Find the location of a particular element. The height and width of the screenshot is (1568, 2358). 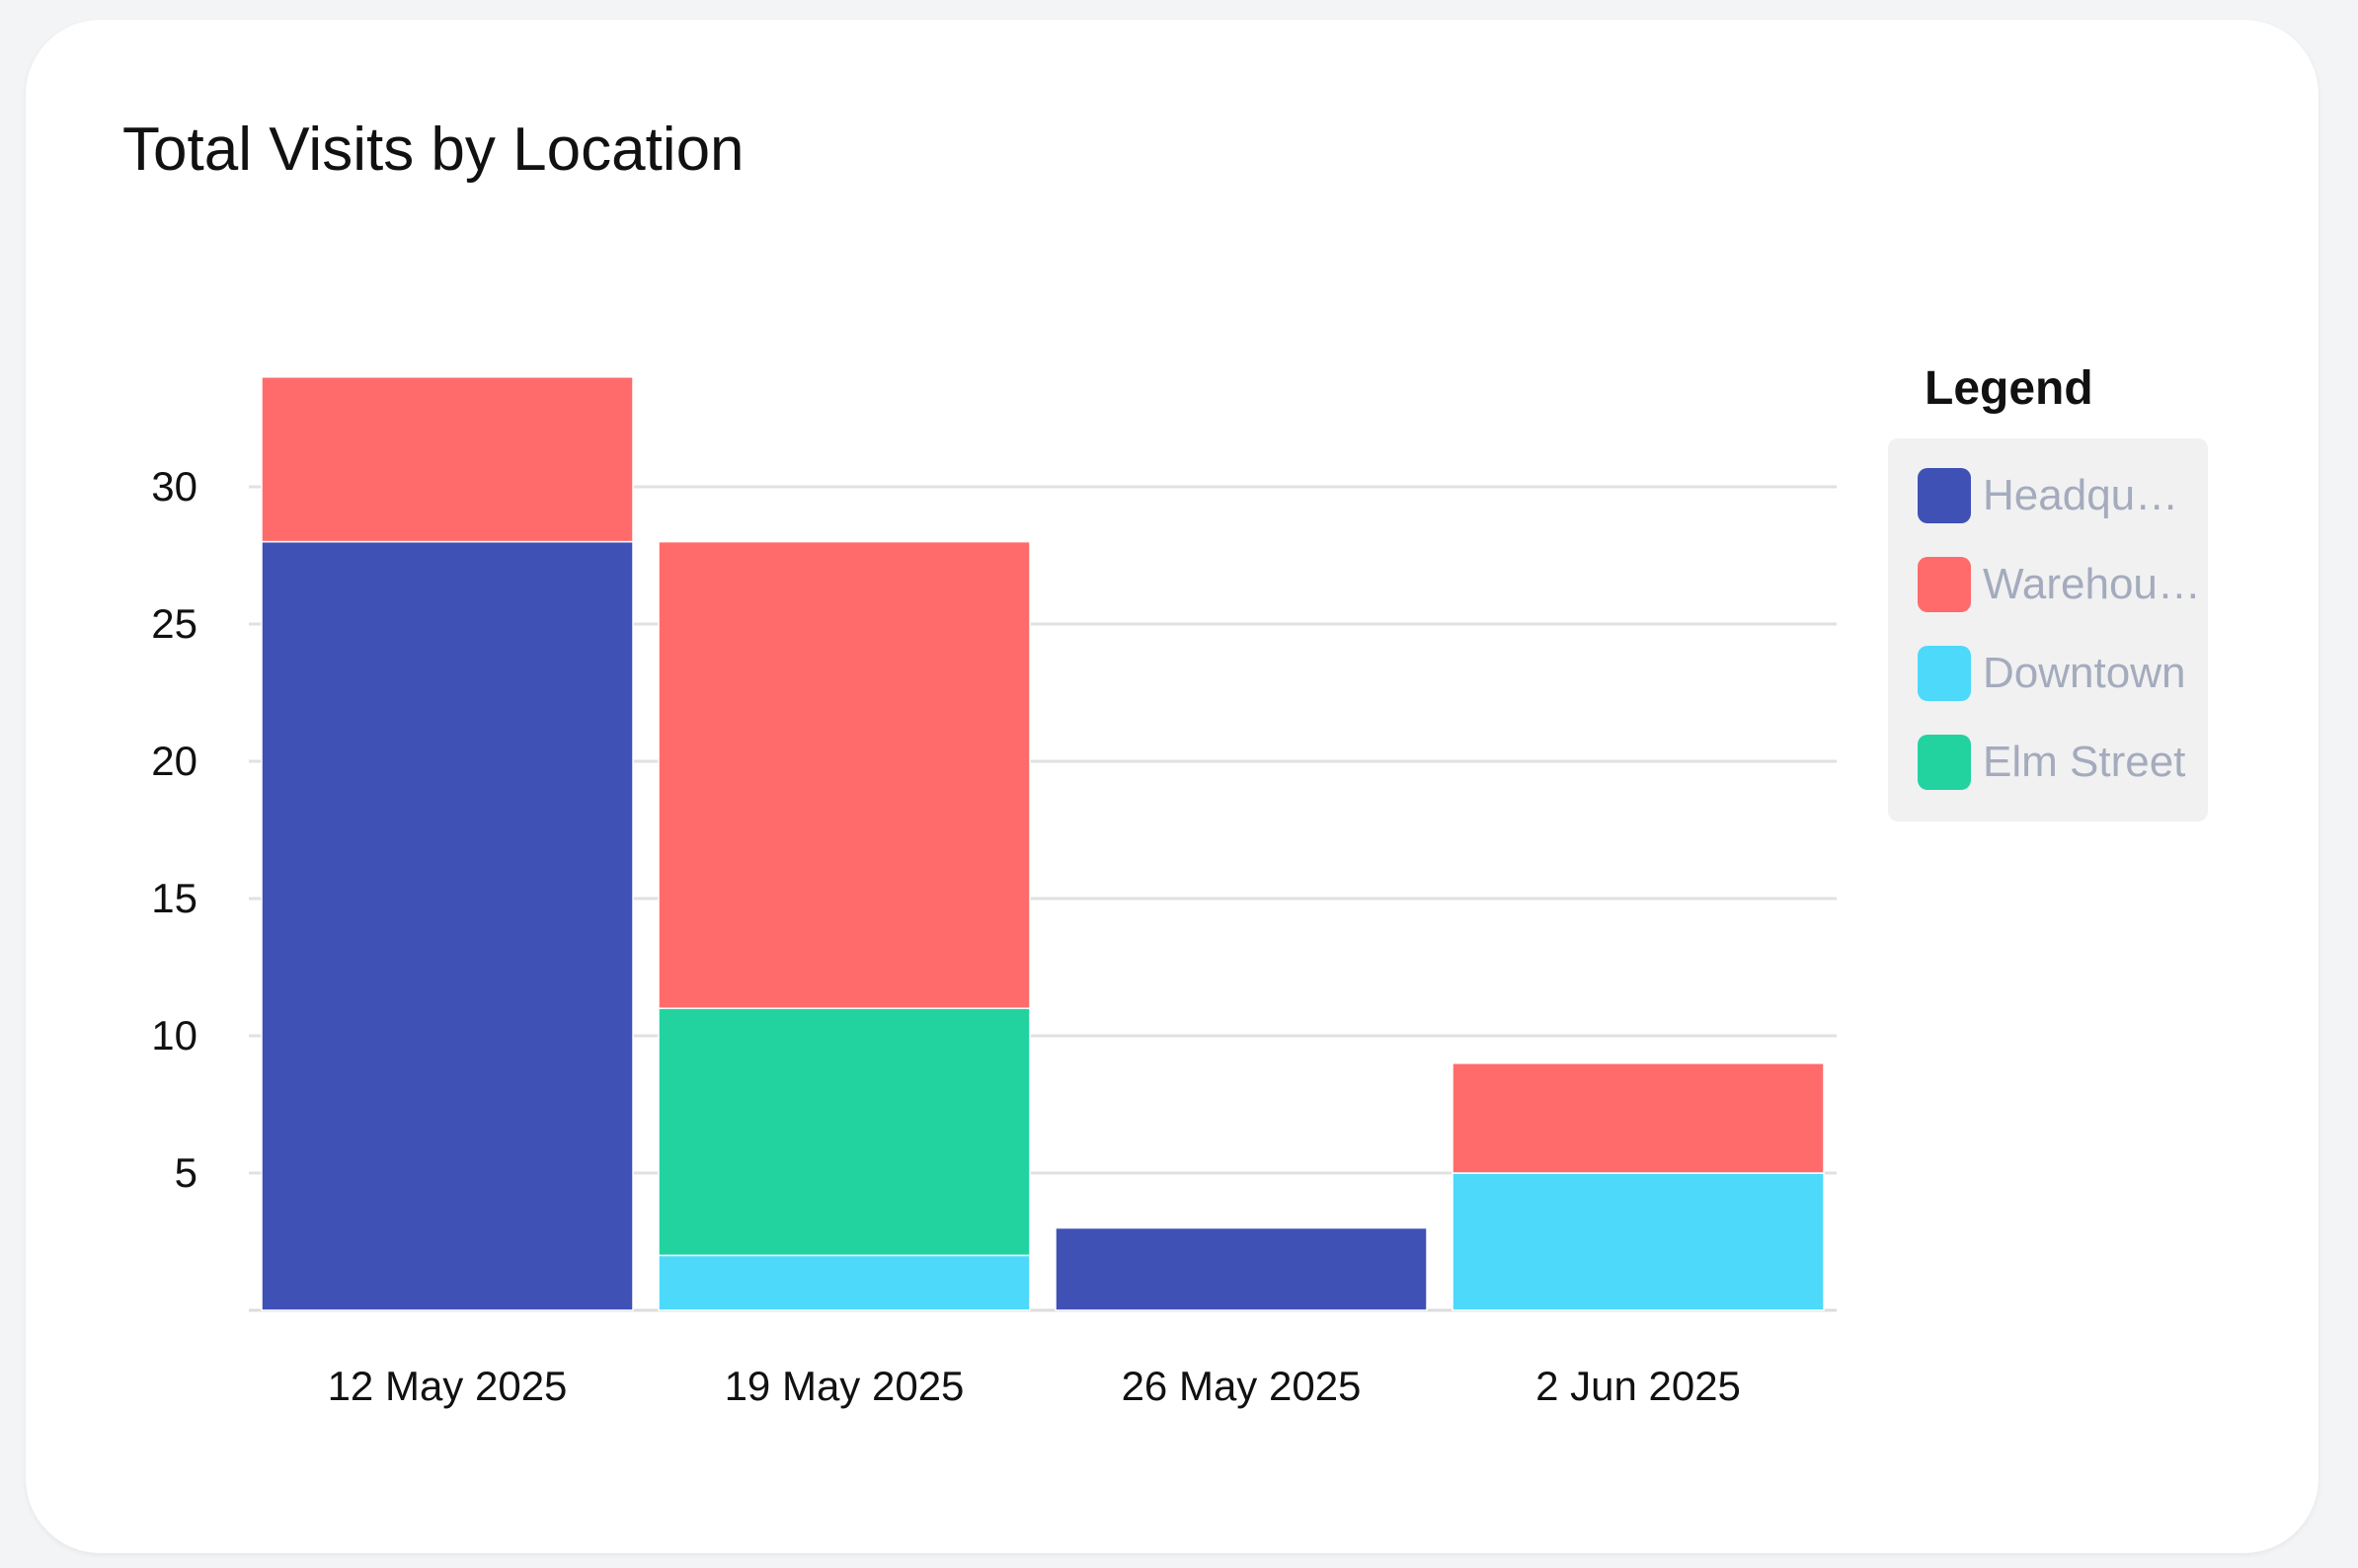

chart-title: Total Visits by Location is located at coordinates (433, 150).